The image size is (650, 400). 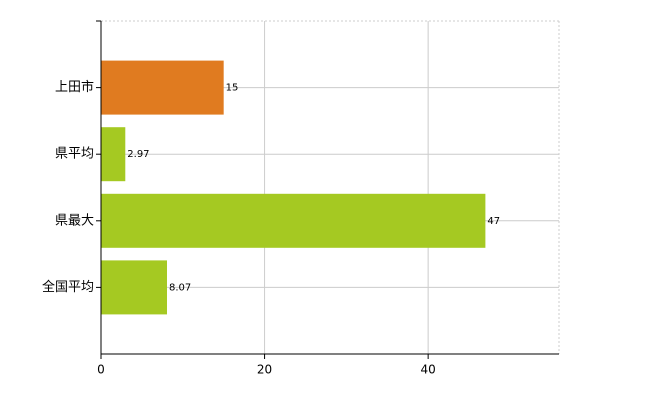 What do you see at coordinates (138, 154) in the screenshot?
I see `value-label: 2.97` at bounding box center [138, 154].